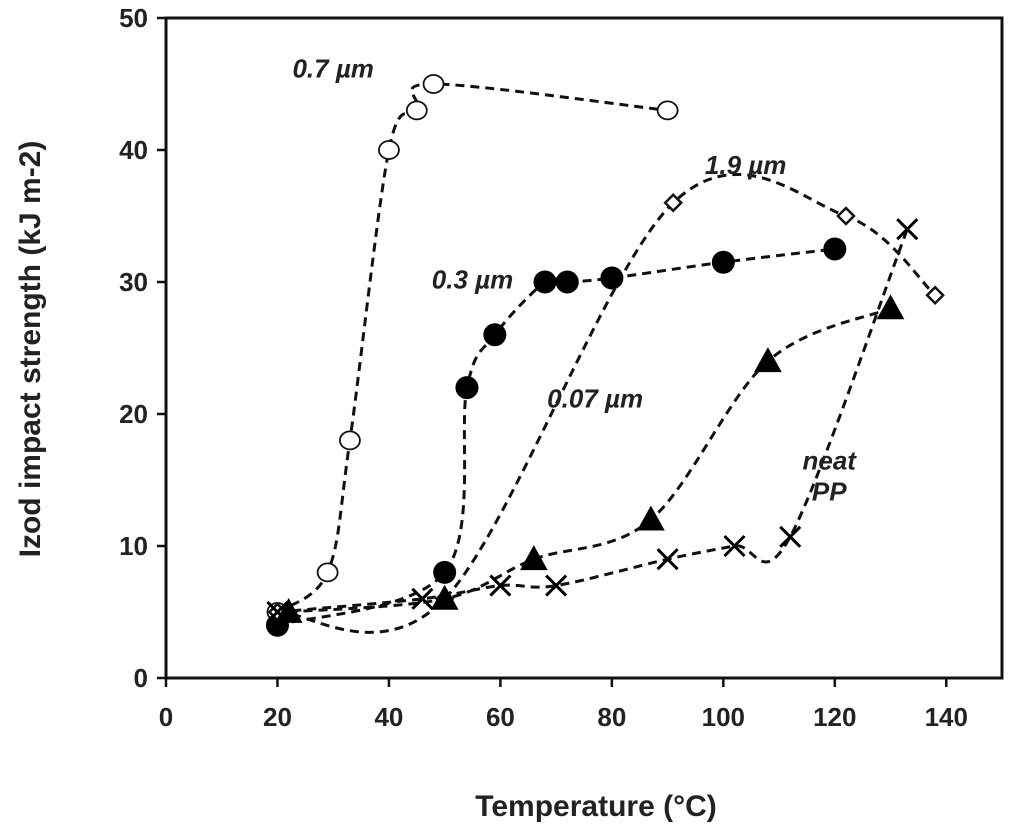  Describe the element at coordinates (166, 717) in the screenshot. I see `x-tick-label: 0` at that location.